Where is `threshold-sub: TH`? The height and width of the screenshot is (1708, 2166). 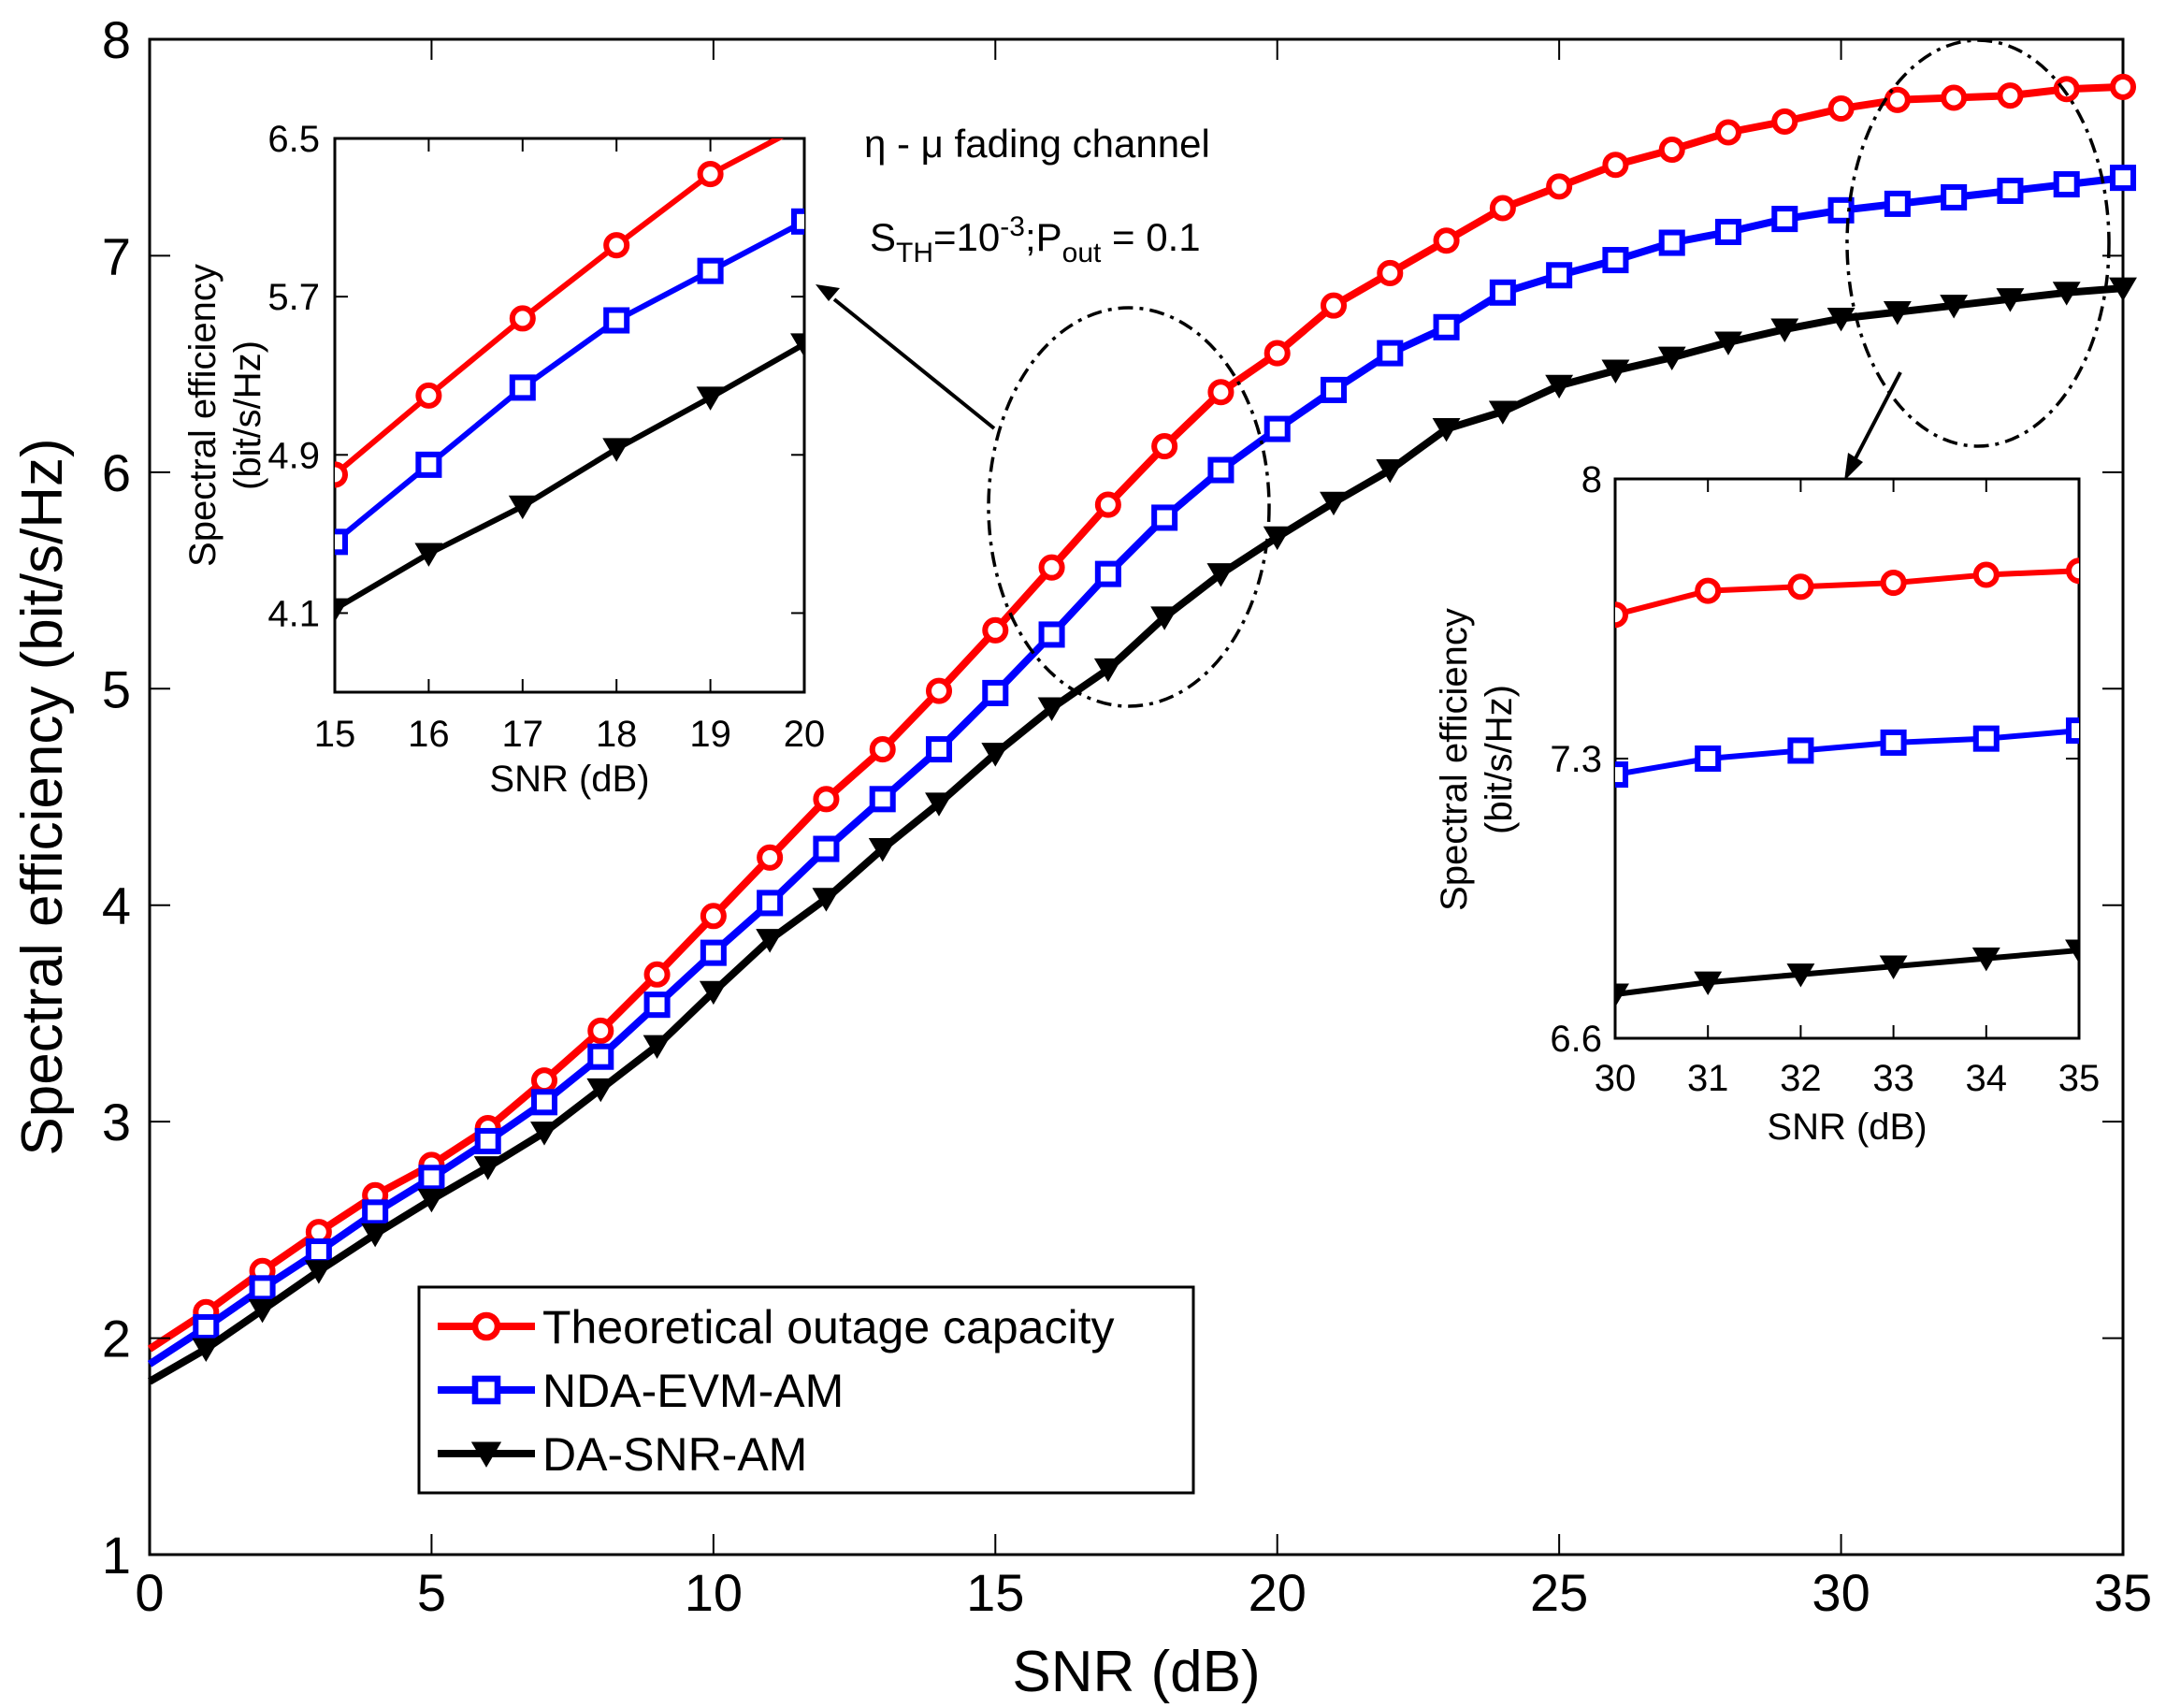 threshold-sub: TH is located at coordinates (914, 253).